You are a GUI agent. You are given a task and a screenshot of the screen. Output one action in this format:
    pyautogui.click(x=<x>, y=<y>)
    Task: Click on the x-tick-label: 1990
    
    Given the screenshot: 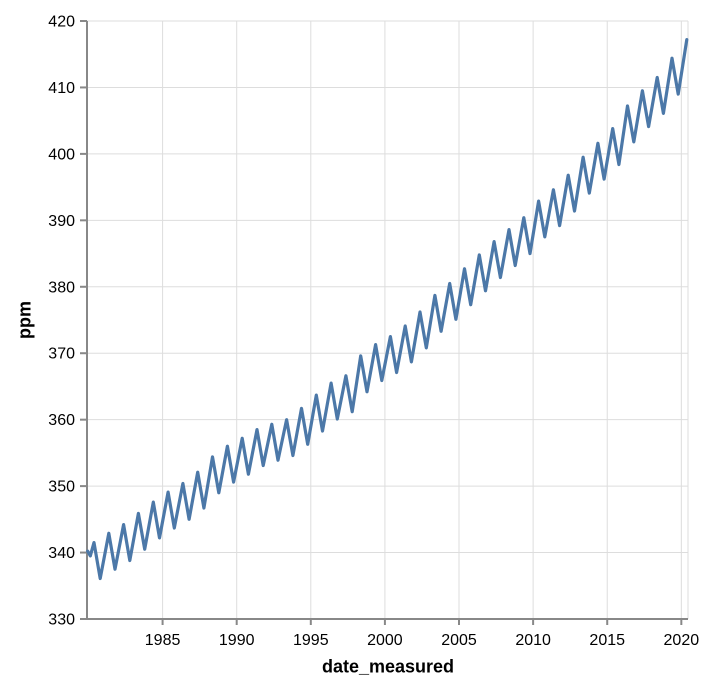 What is the action you would take?
    pyautogui.click(x=237, y=640)
    